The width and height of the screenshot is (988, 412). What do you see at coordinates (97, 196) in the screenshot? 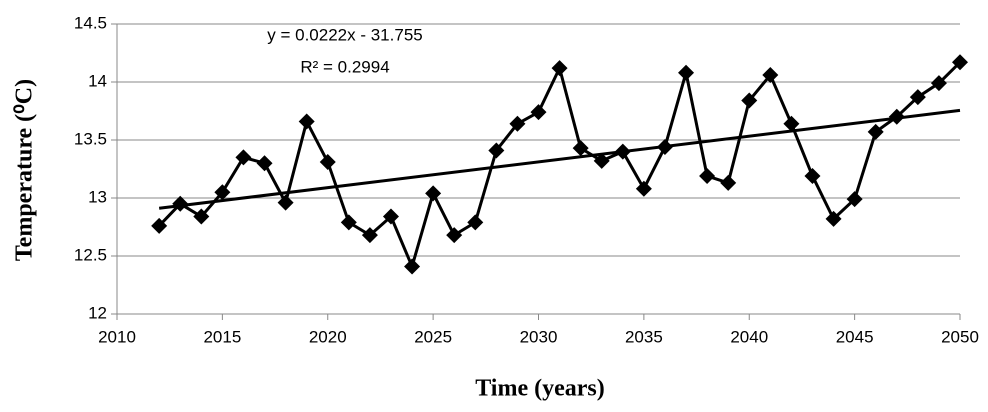
I see `y-tick-label: 13` at bounding box center [97, 196].